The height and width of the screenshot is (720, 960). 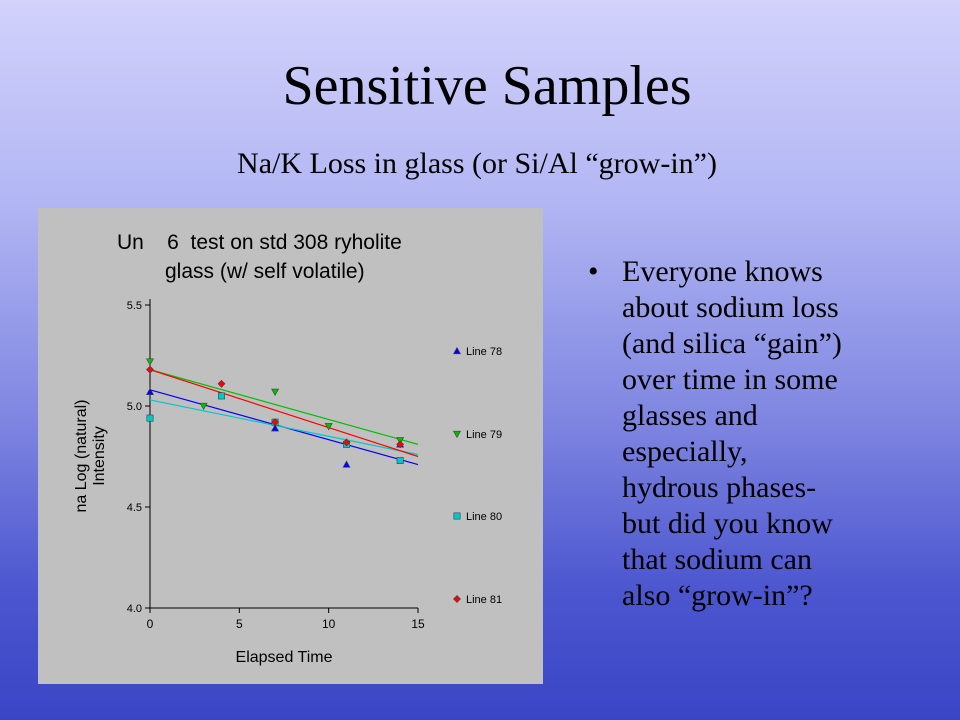 What do you see at coordinates (484, 517) in the screenshot?
I see `legend-label: Line 80` at bounding box center [484, 517].